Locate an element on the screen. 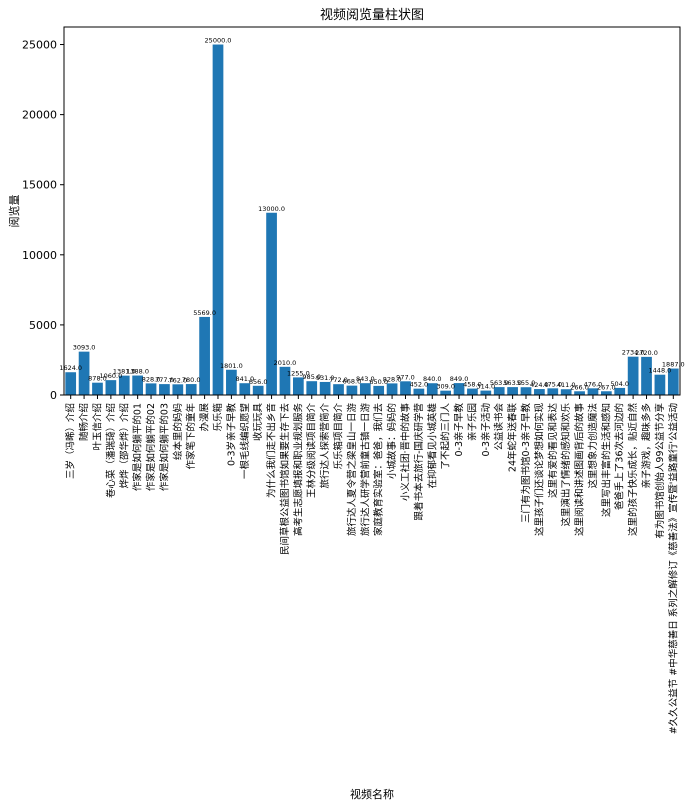 The height and width of the screenshot is (808, 691). x-tick-label: 办漫展 is located at coordinates (205, 417).